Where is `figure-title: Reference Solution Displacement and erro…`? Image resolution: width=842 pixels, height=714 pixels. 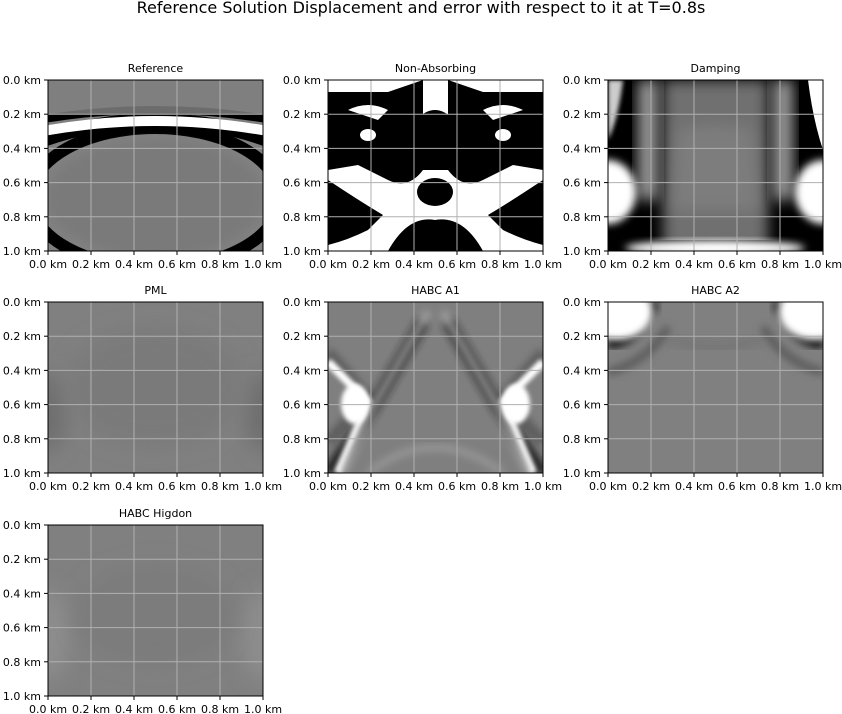
figure-title: Reference Solution Displacement and erro… is located at coordinates (421, 8).